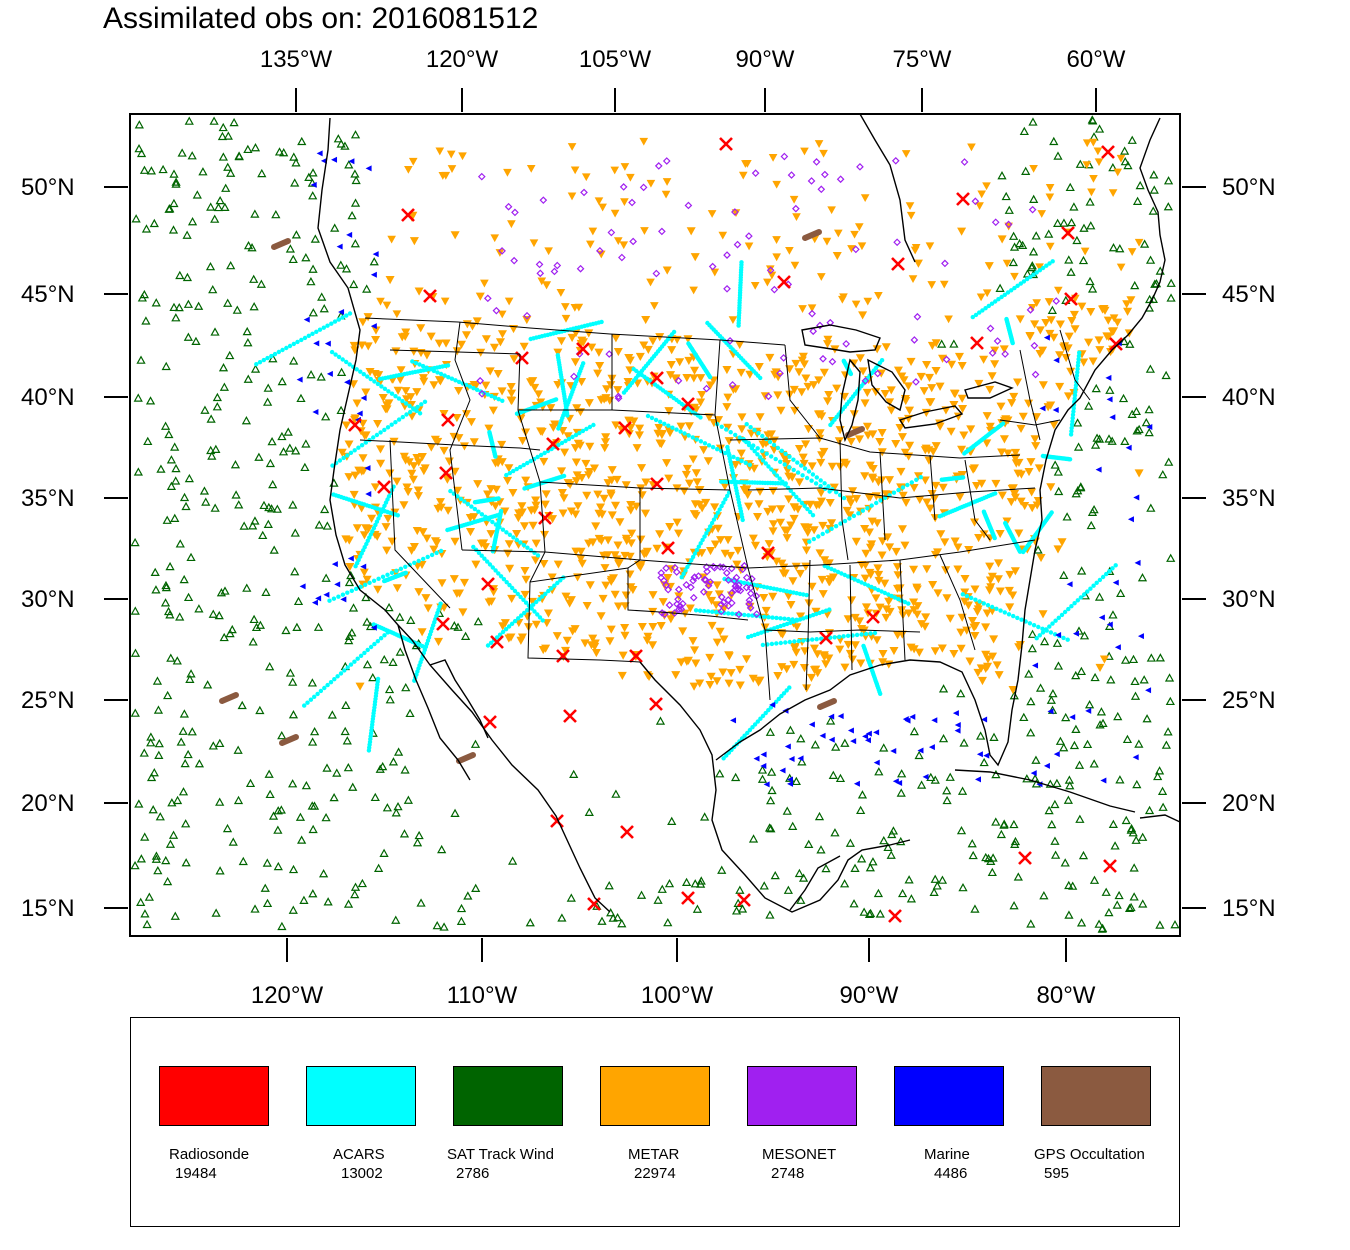 The height and width of the screenshot is (1250, 1350). Describe the element at coordinates (1249, 700) in the screenshot. I see `right-lat-label: 25°N` at that location.